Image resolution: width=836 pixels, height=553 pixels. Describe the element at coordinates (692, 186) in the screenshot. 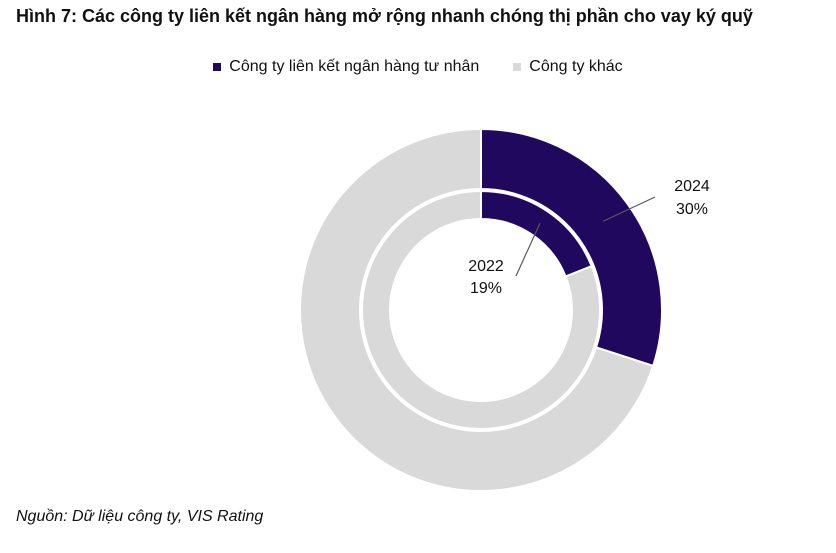

I see `ring-label-2024-year: 2024` at that location.